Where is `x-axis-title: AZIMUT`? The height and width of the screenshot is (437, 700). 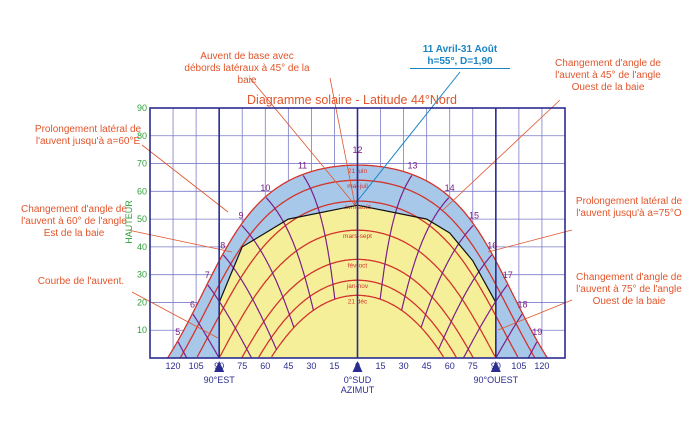
x-axis-title: AZIMUT is located at coordinates (358, 390).